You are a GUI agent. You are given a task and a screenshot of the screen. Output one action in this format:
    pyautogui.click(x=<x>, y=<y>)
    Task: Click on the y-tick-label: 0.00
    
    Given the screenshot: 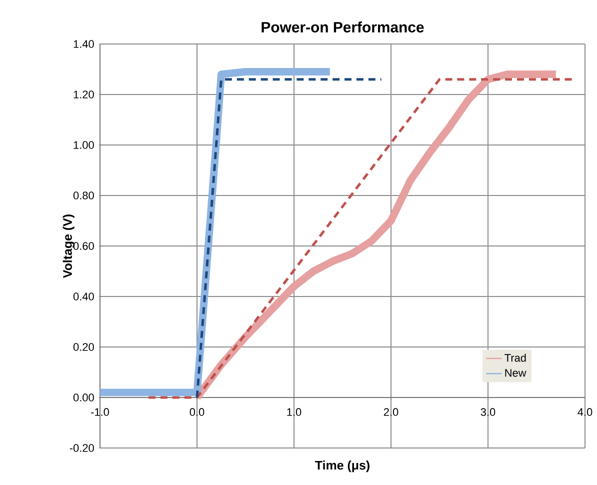 What is the action you would take?
    pyautogui.click(x=83, y=398)
    